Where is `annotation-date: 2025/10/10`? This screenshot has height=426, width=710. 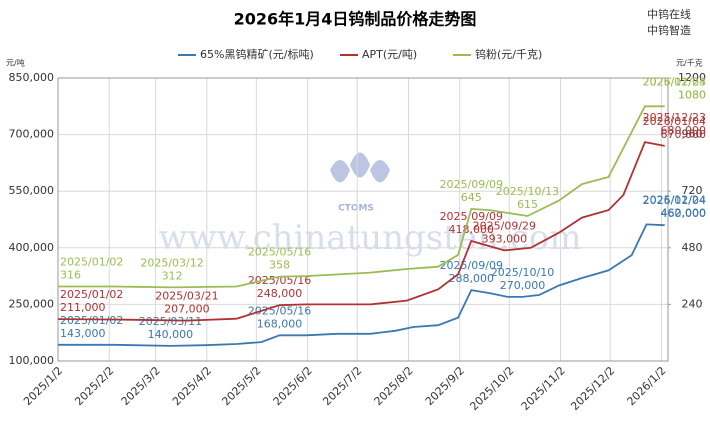 annotation-date: 2025/10/10 is located at coordinates (522, 272).